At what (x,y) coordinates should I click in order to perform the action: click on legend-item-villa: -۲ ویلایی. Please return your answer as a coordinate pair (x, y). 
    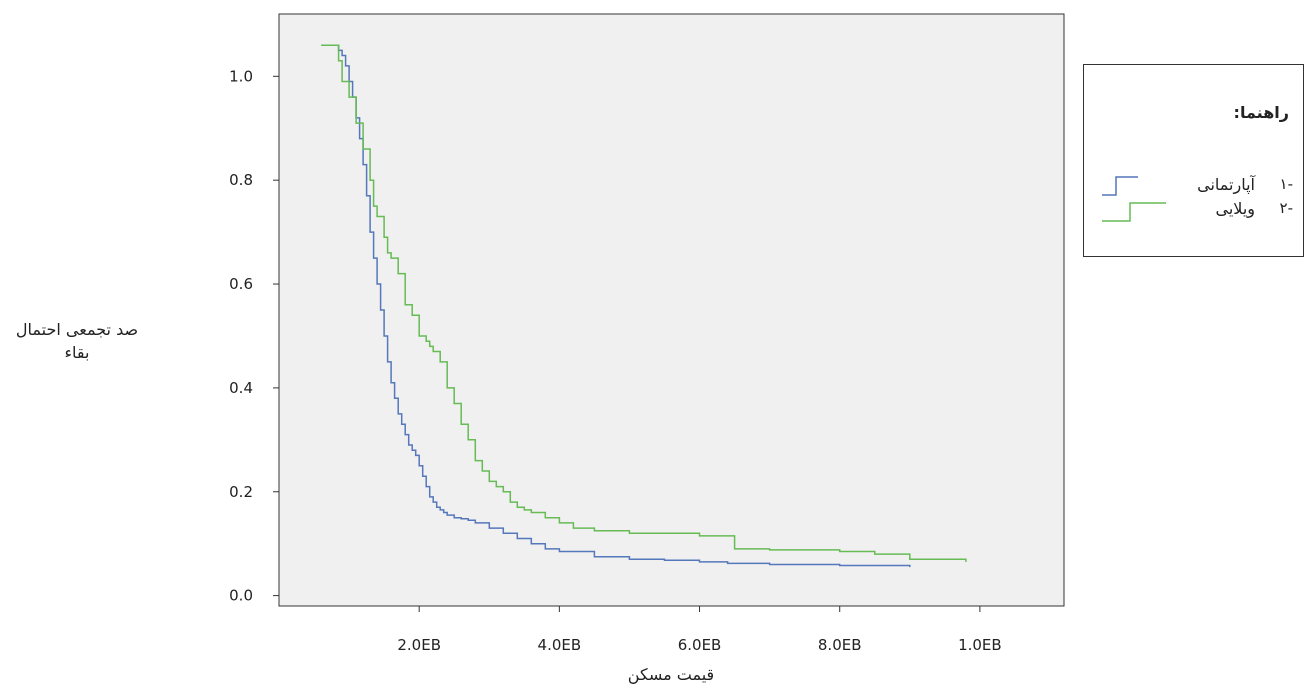
    Looking at the image, I should click on (1194, 210).